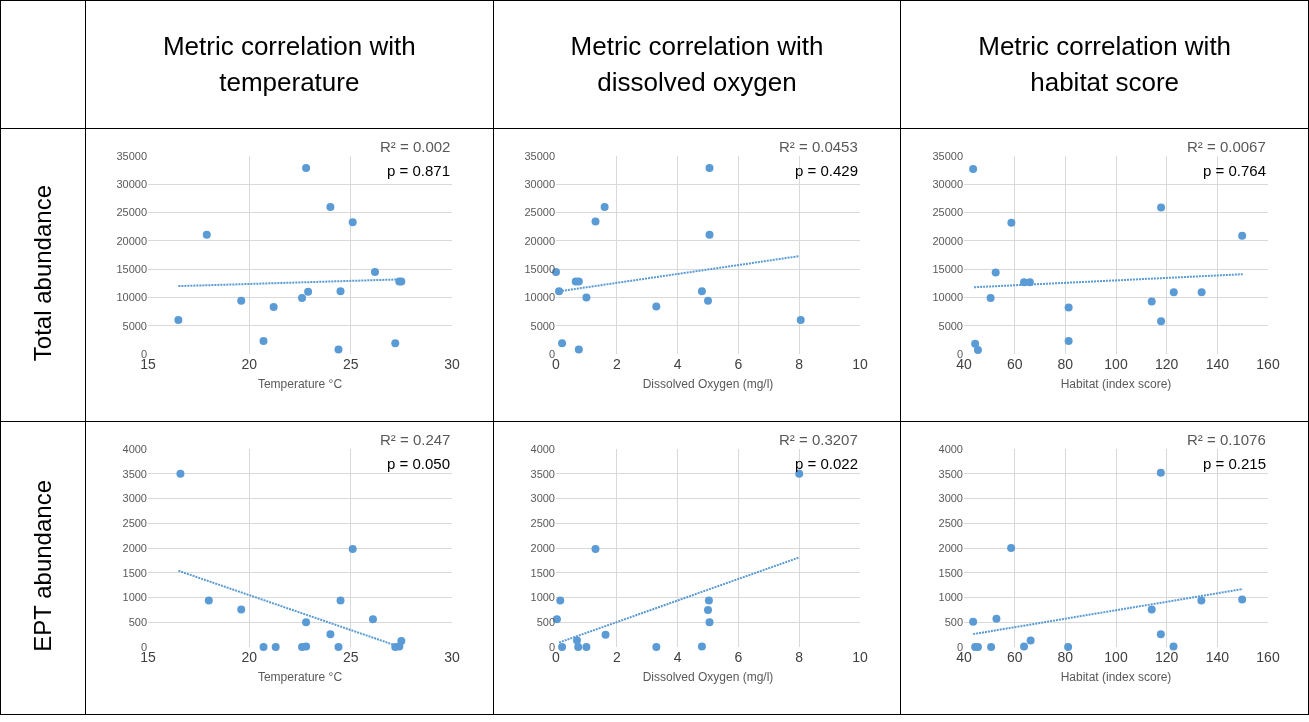  What do you see at coordinates (697, 64) in the screenshot?
I see `chart-title: Metric correlation with dissolved oxygen` at bounding box center [697, 64].